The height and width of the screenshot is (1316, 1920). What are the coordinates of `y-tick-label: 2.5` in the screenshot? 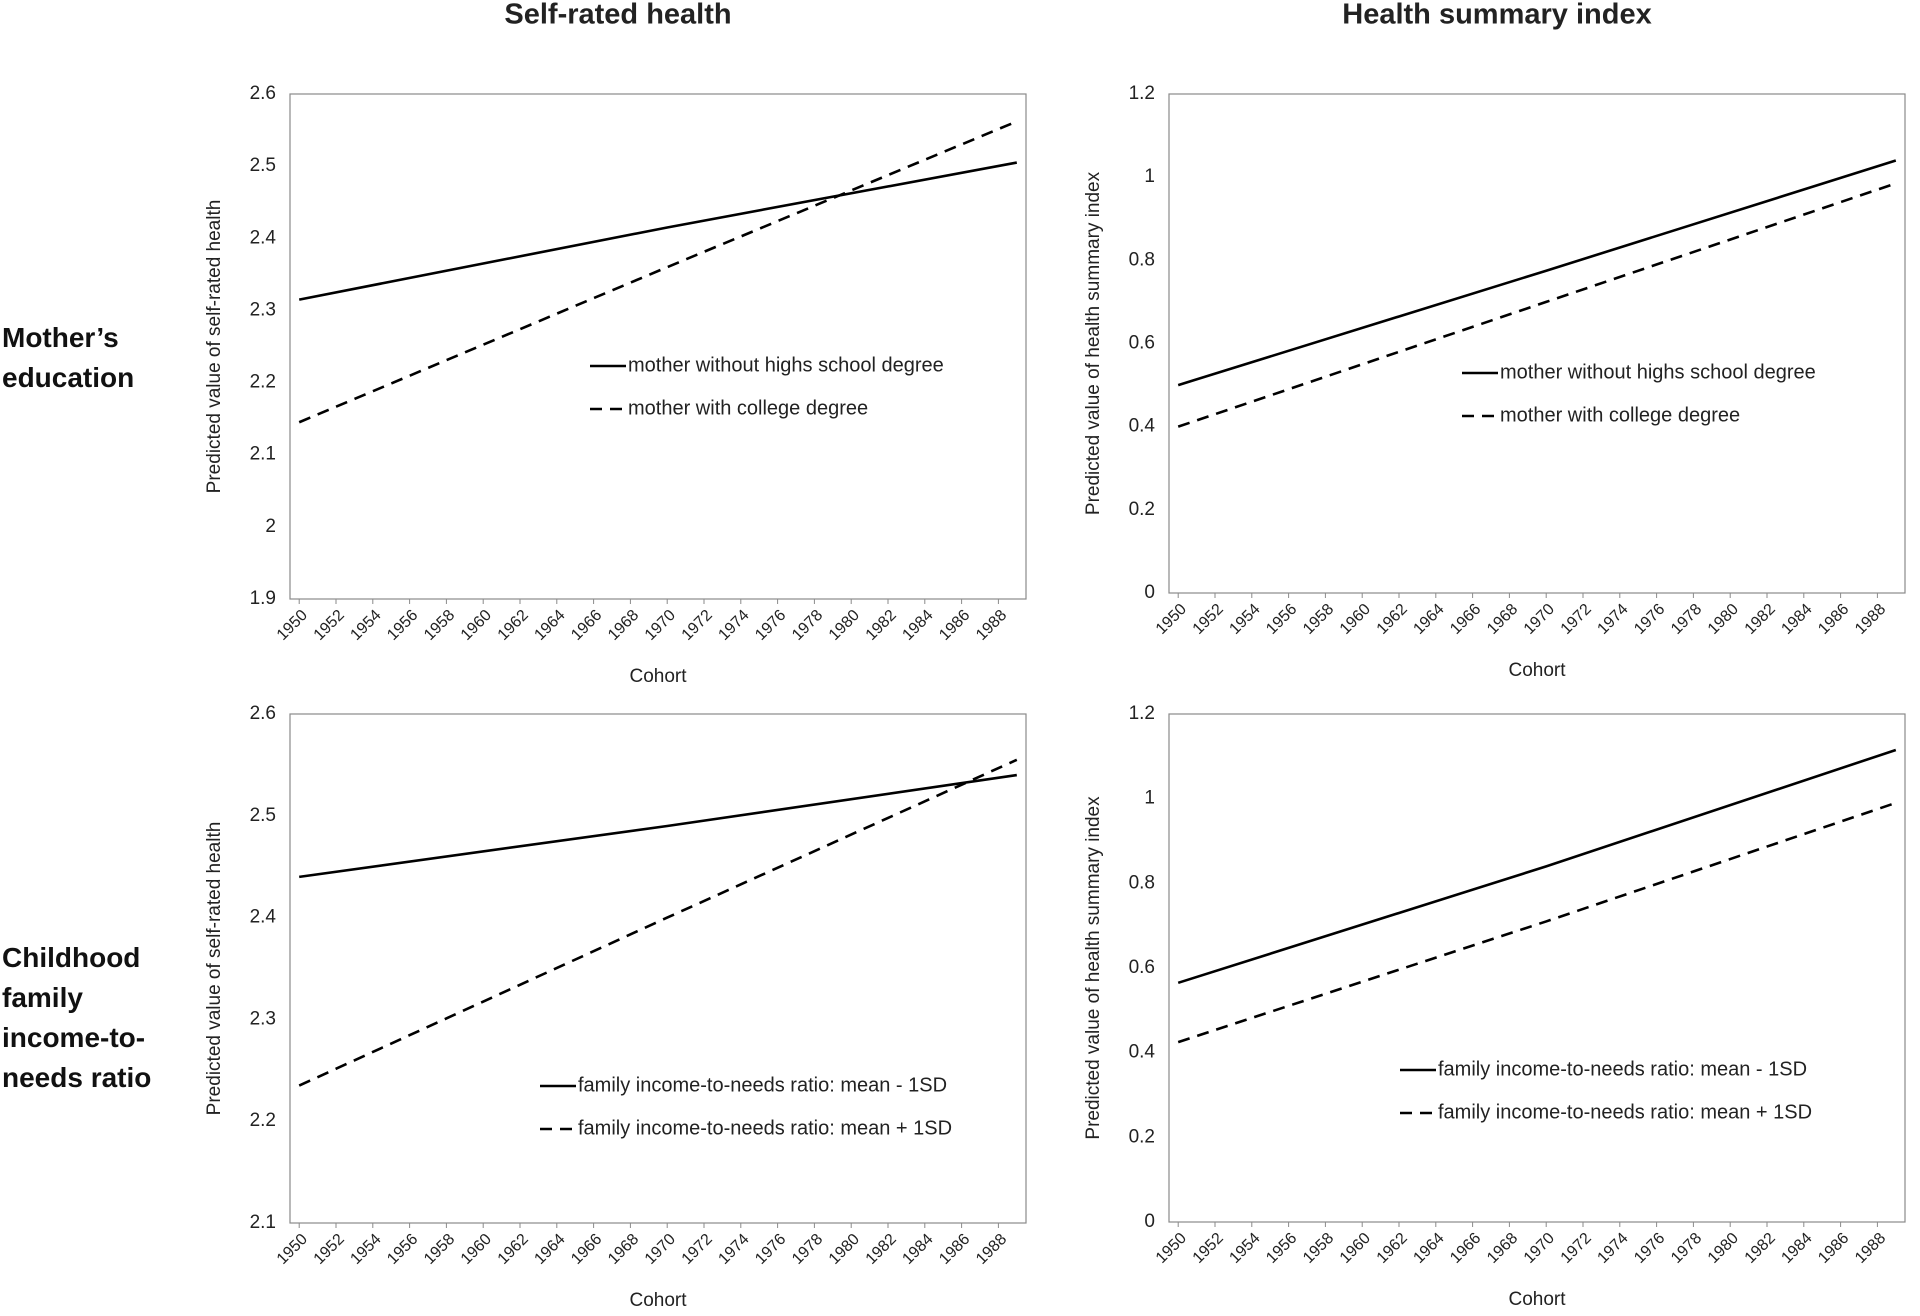 It's located at (263, 815).